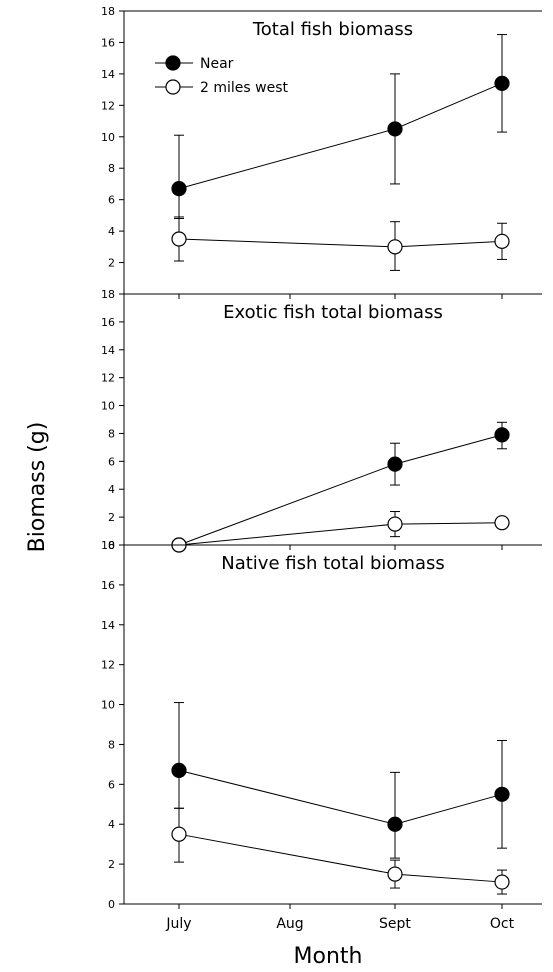 This screenshot has width=553, height=972. Describe the element at coordinates (328, 956) in the screenshot. I see `x-axis-label: Month` at that location.